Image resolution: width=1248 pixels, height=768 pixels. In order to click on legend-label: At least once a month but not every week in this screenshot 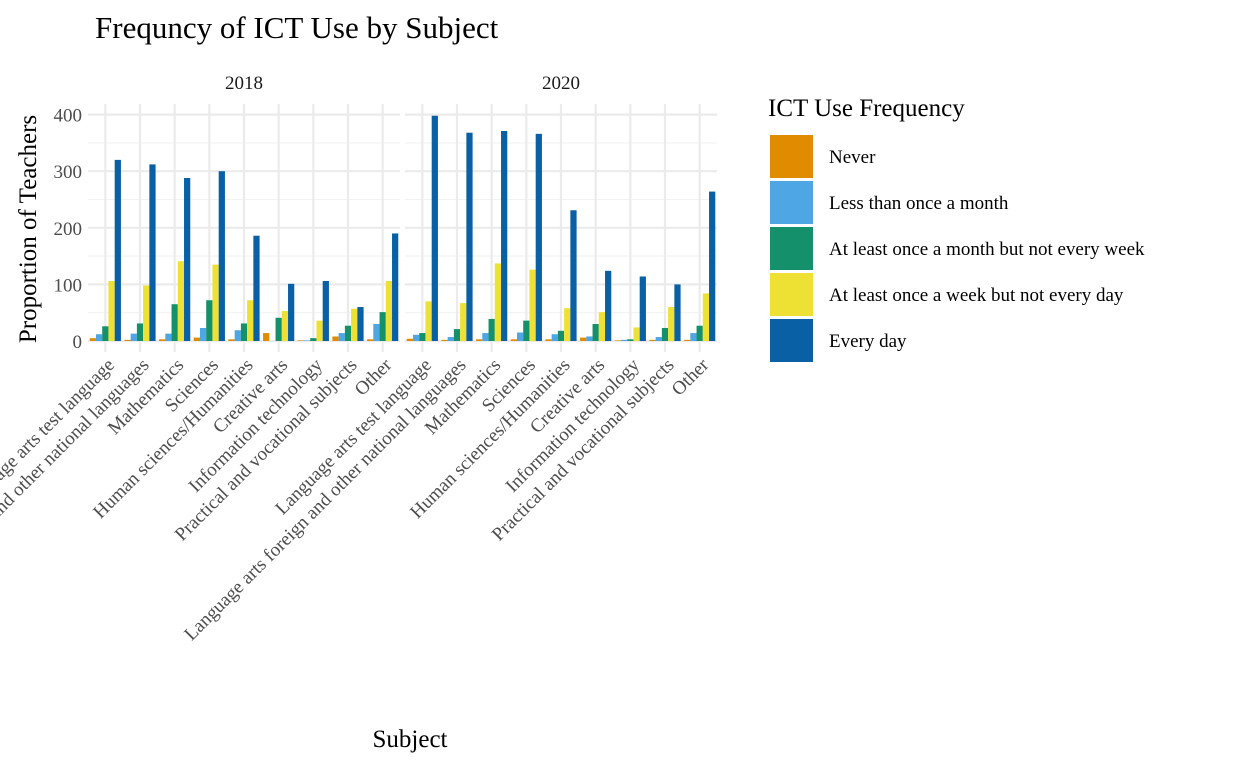, I will do `click(987, 249)`.